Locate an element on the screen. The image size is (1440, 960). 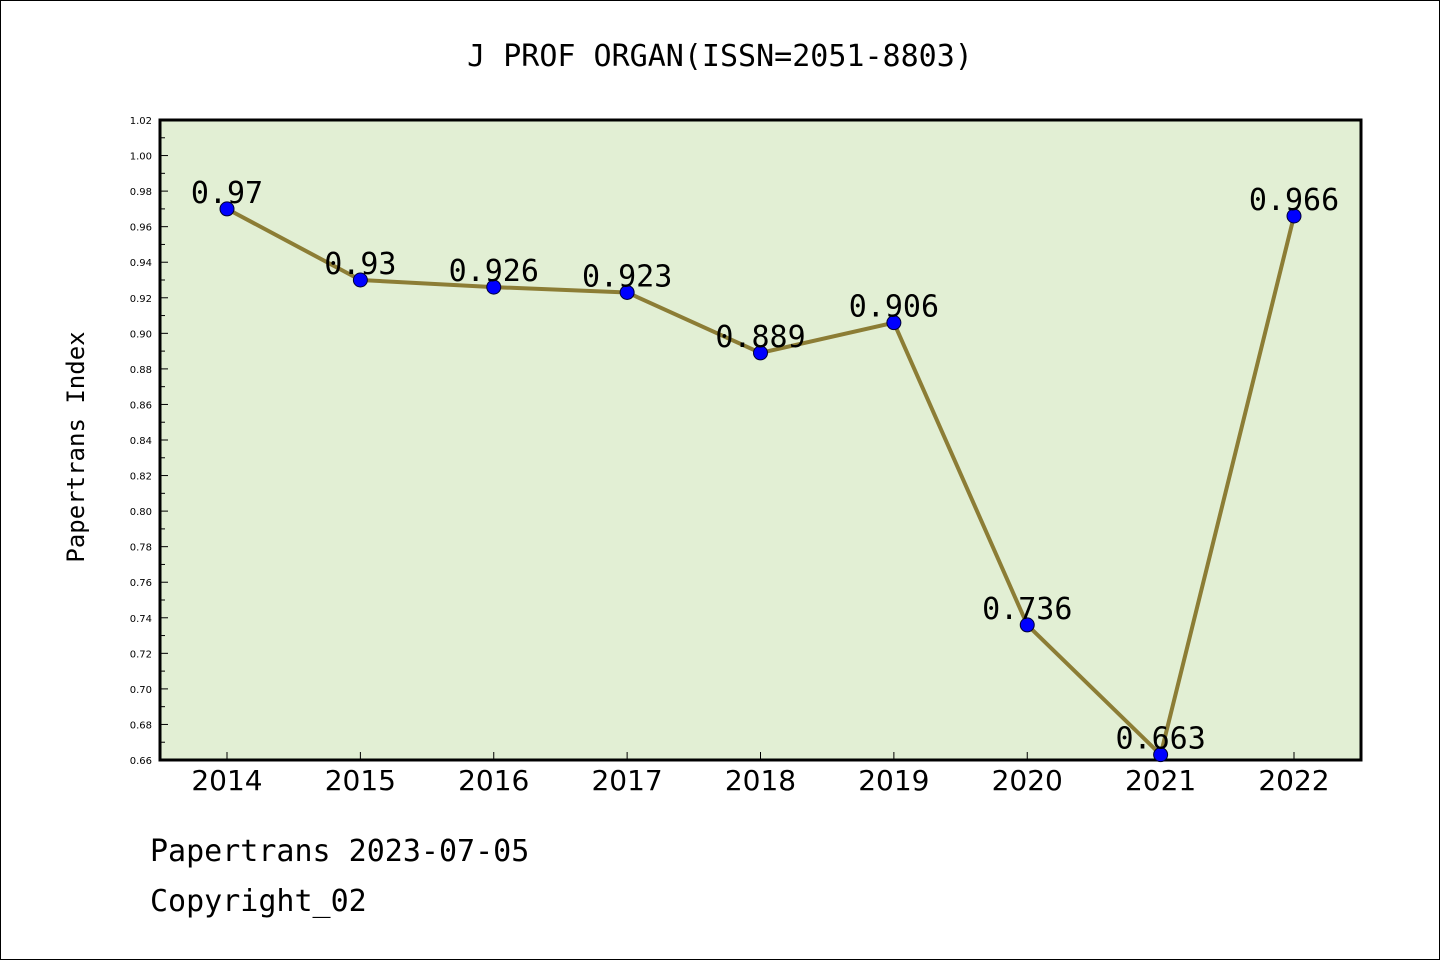
y-axis-label: Papertrans Index is located at coordinates (76, 446).